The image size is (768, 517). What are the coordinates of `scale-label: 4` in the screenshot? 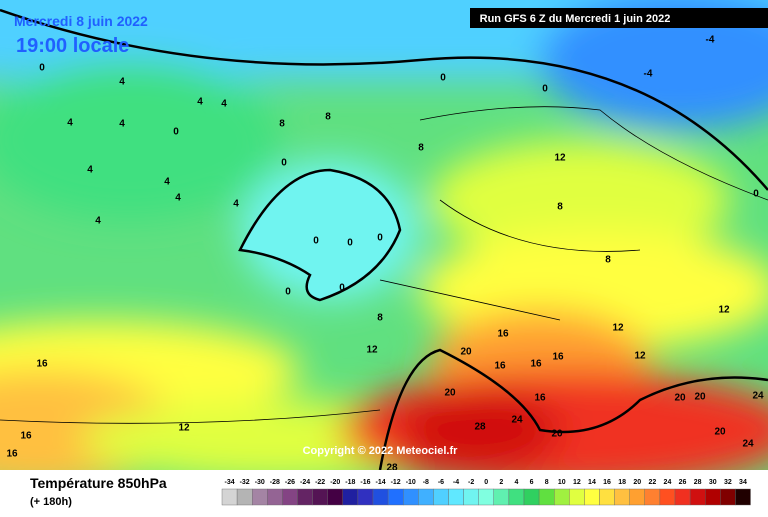 It's located at (516, 482).